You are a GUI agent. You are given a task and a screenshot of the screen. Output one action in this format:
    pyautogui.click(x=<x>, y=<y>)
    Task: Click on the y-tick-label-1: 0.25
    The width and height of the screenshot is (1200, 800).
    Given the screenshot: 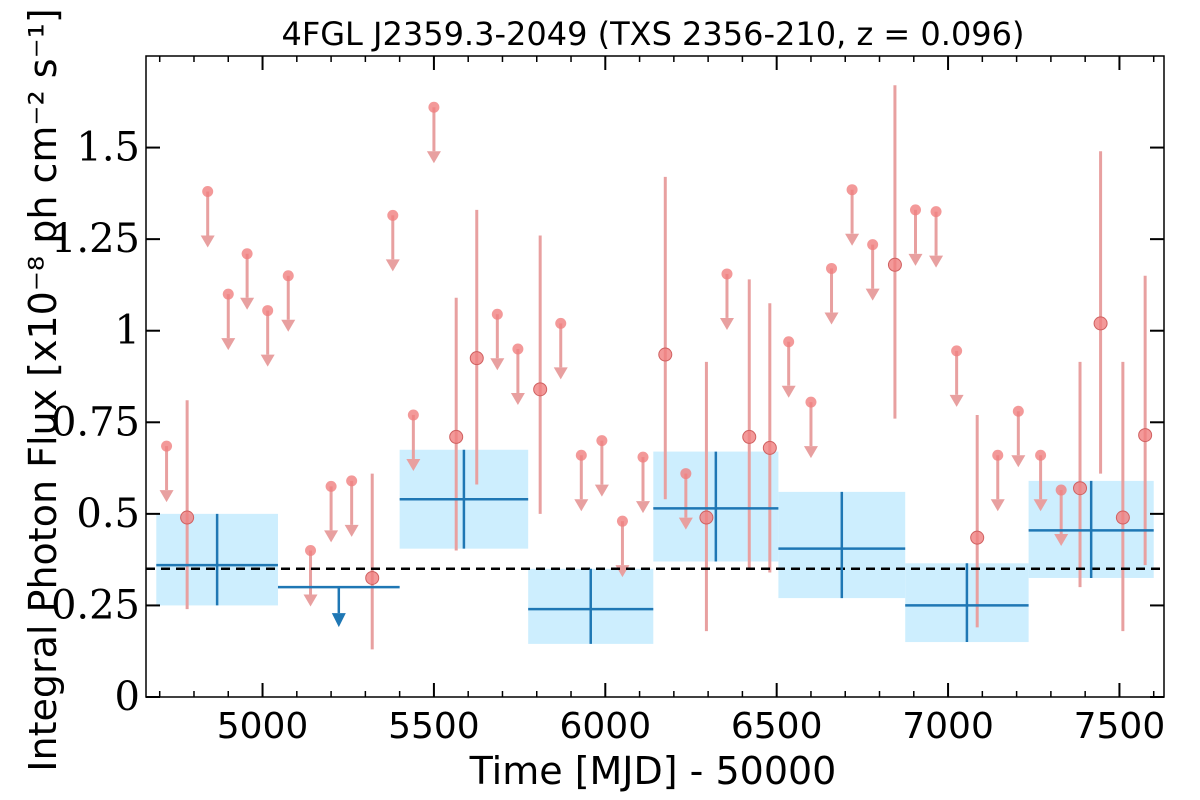 What is the action you would take?
    pyautogui.click(x=95, y=605)
    